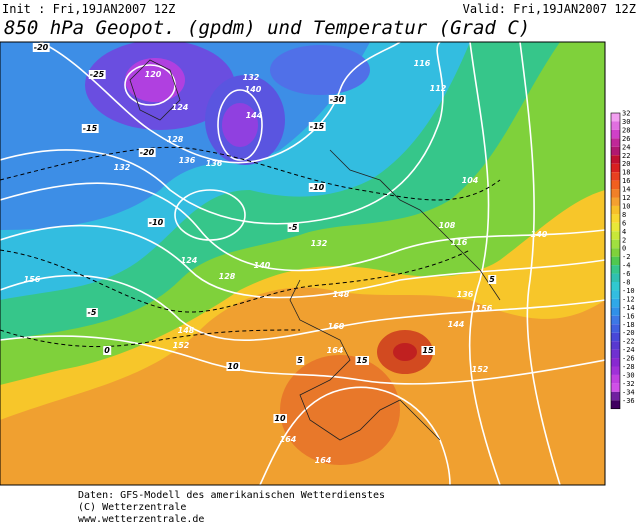 This screenshot has height=525, width=640. What do you see at coordinates (626, 173) in the screenshot?
I see `legend-label: 18` at bounding box center [626, 173].